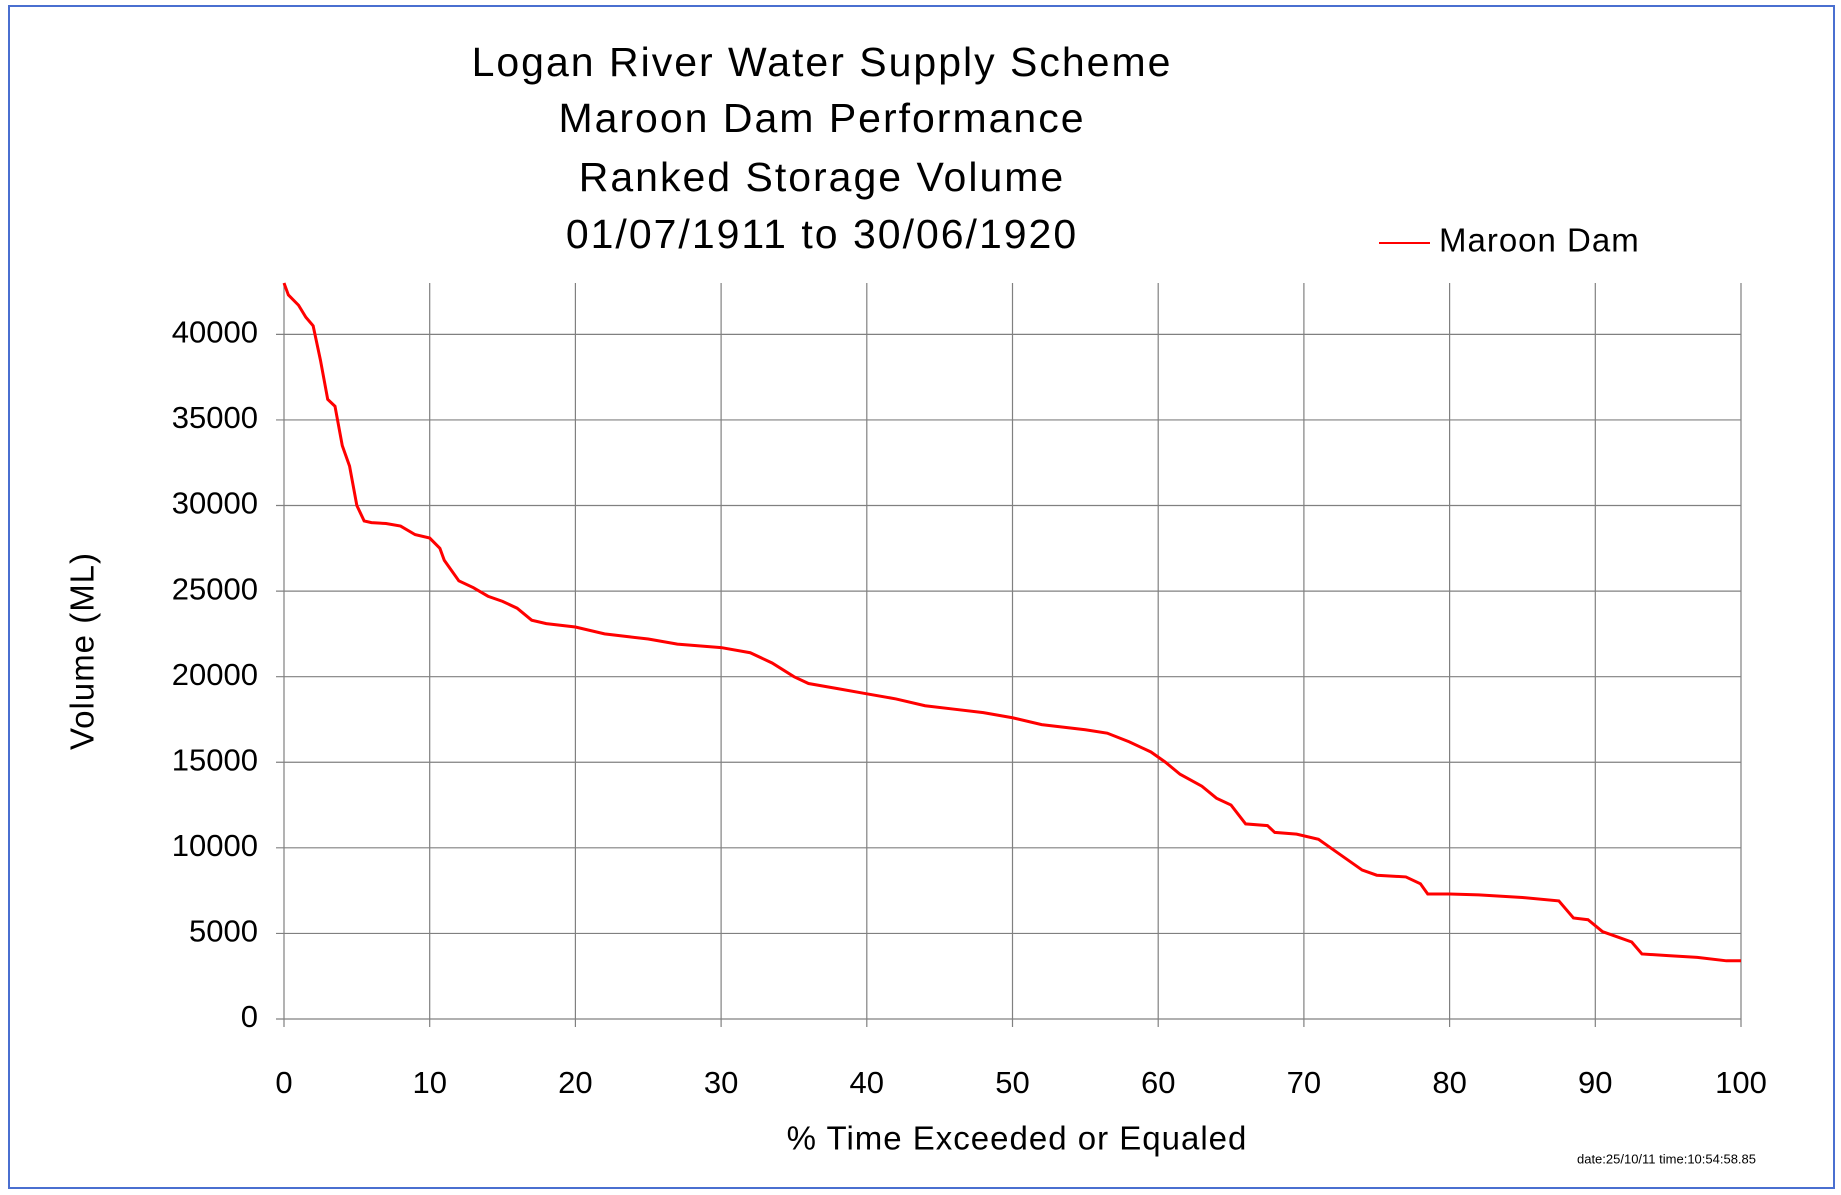  I want to click on y-tick-label: 10000, so click(215, 845).